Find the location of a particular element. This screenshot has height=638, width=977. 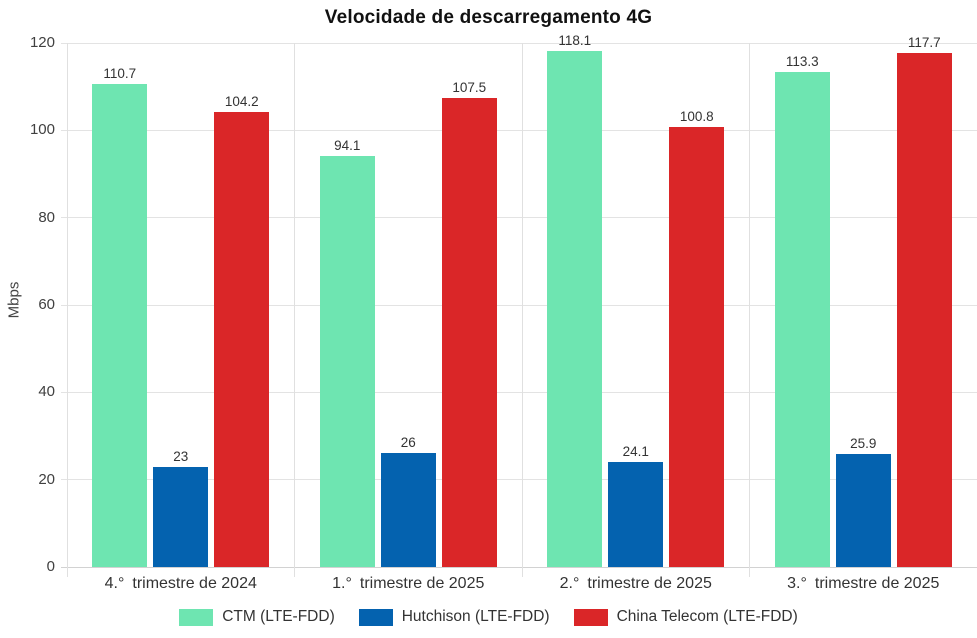

bar-hutchison-q3 is located at coordinates (863, 510).